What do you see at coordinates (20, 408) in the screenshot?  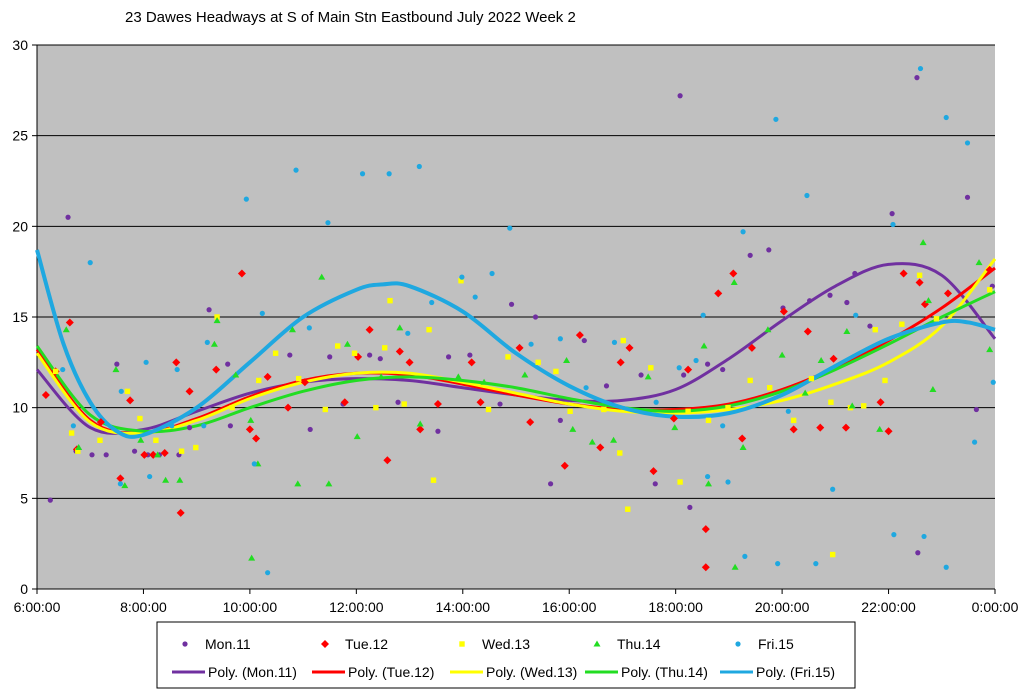 I see `y-tick-label: 10` at bounding box center [20, 408].